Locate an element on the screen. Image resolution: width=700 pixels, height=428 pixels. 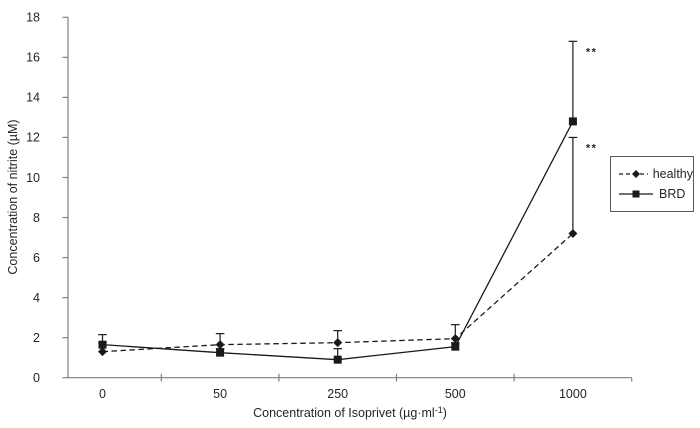
x-axis-title-close-paren: ) is located at coordinates (444, 413).